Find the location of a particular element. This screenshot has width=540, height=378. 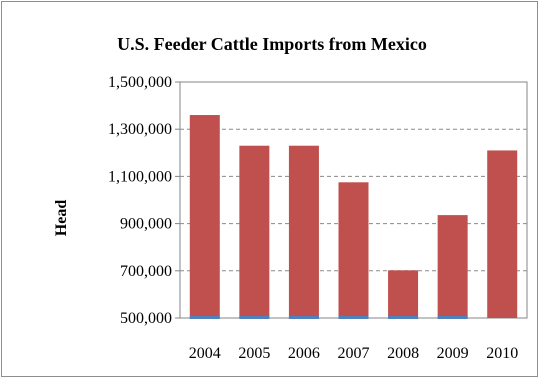

x-tick-label: 2007 is located at coordinates (354, 353).